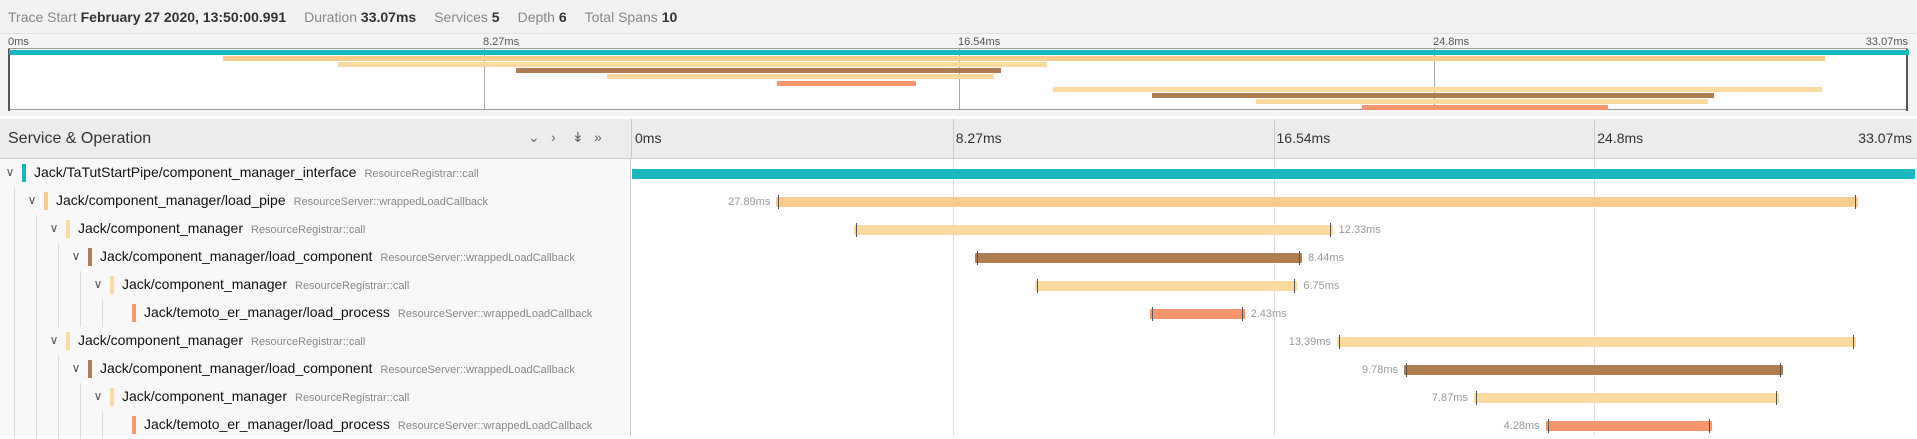 This screenshot has height=439, width=1917. What do you see at coordinates (1449, 398) in the screenshot?
I see `span-duration-label: 7.87ms` at bounding box center [1449, 398].